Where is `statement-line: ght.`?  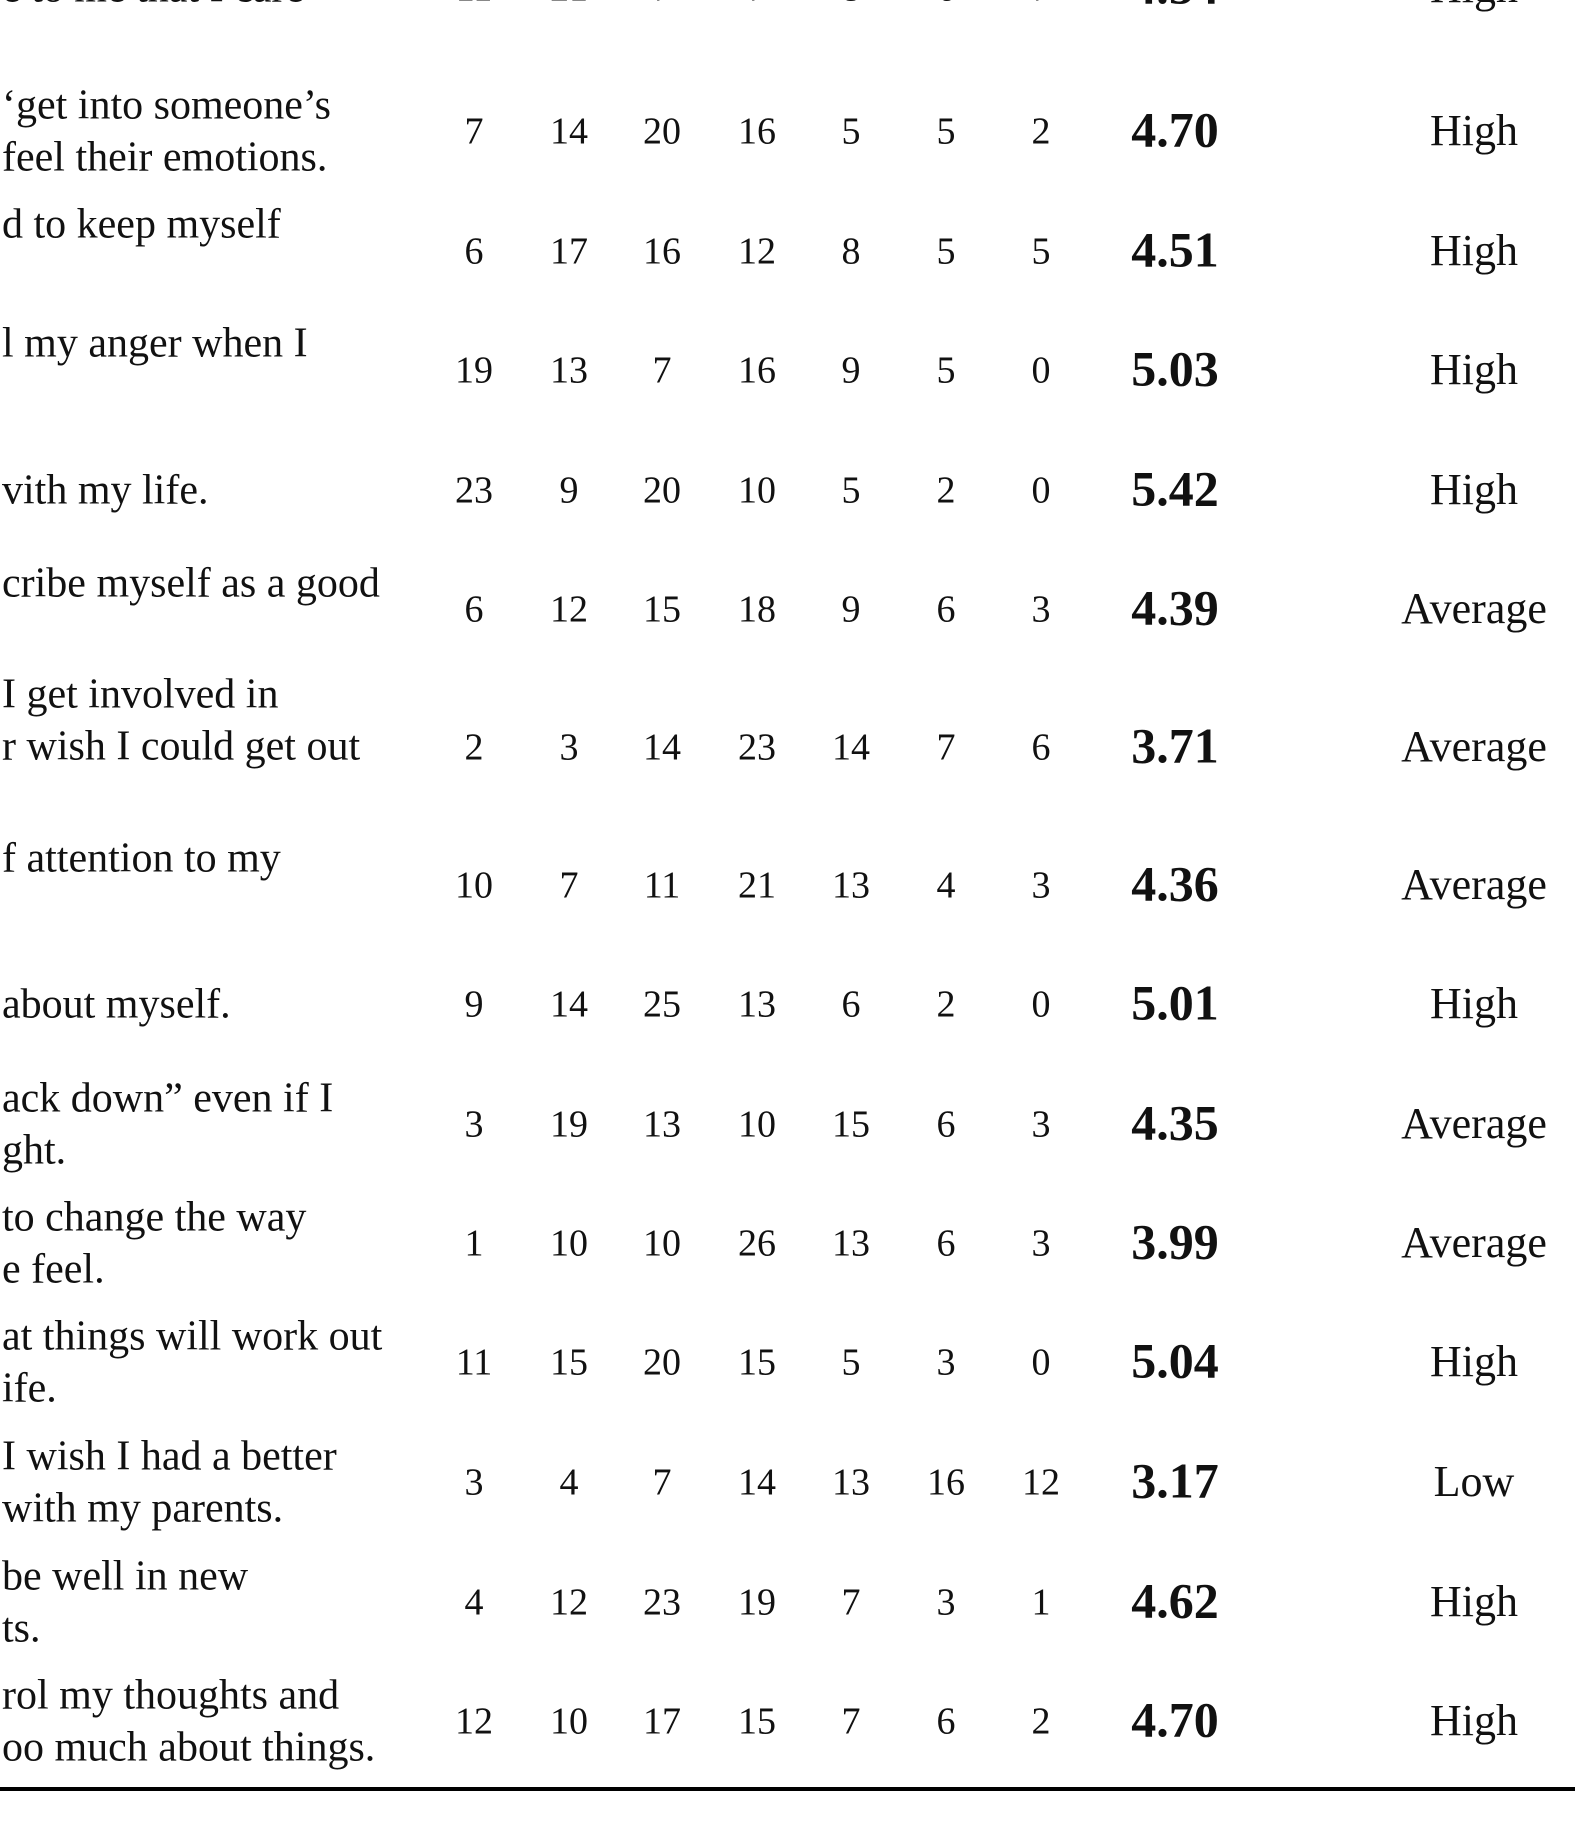 statement-line: ght. is located at coordinates (34, 1151).